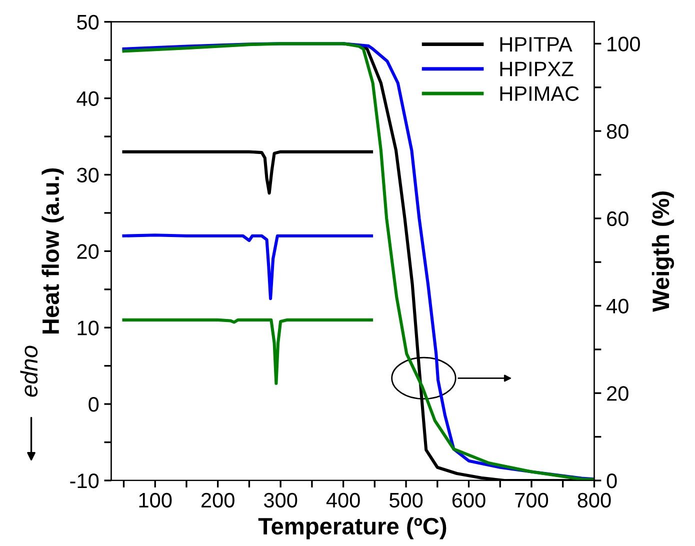 Image resolution: width=695 pixels, height=546 pixels. I want to click on x-tick-label: 800, so click(594, 500).